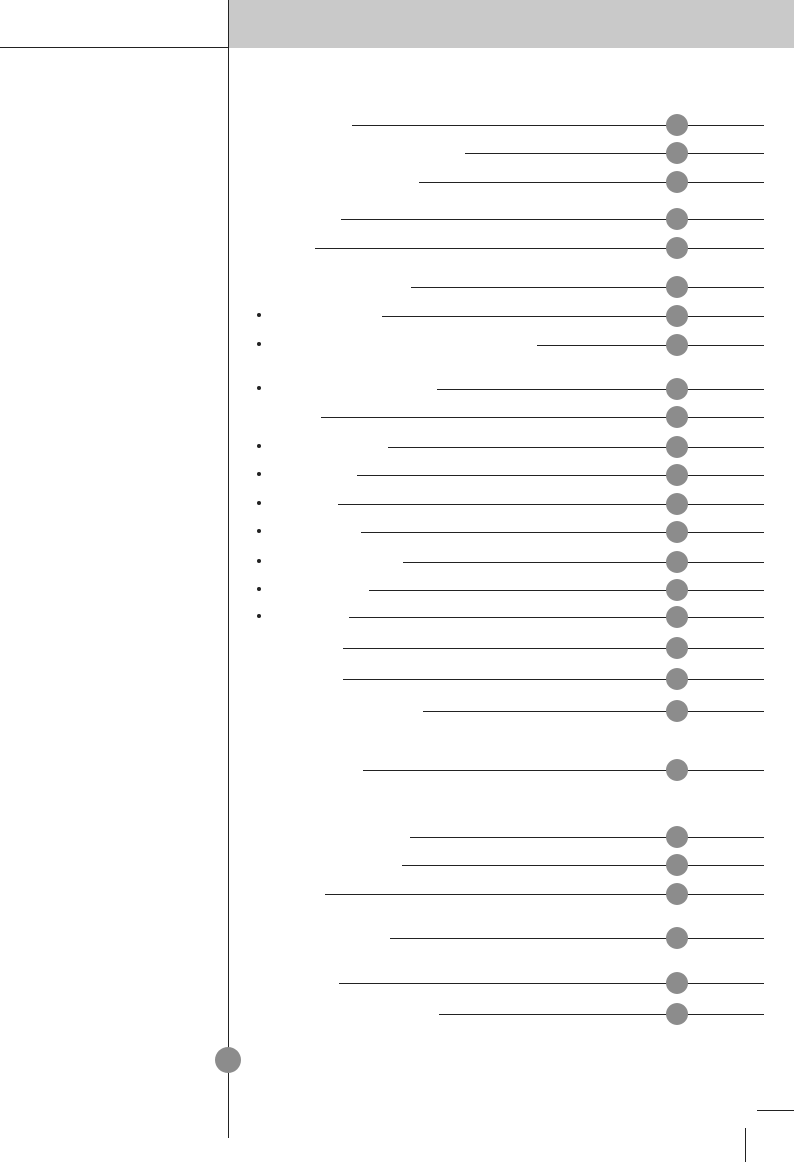 This screenshot has height=1162, width=794. What do you see at coordinates (228, 1060) in the screenshot?
I see `page-marker-dot` at bounding box center [228, 1060].